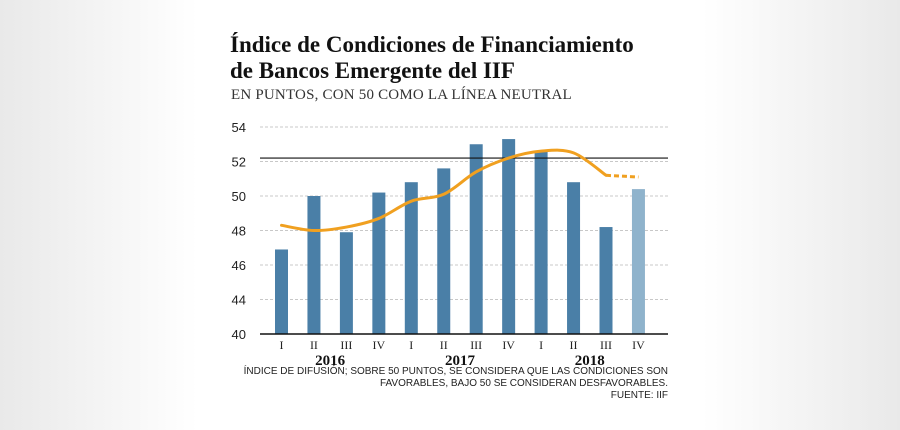 The height and width of the screenshot is (430, 900). I want to click on year-label: 2016, so click(330, 361).